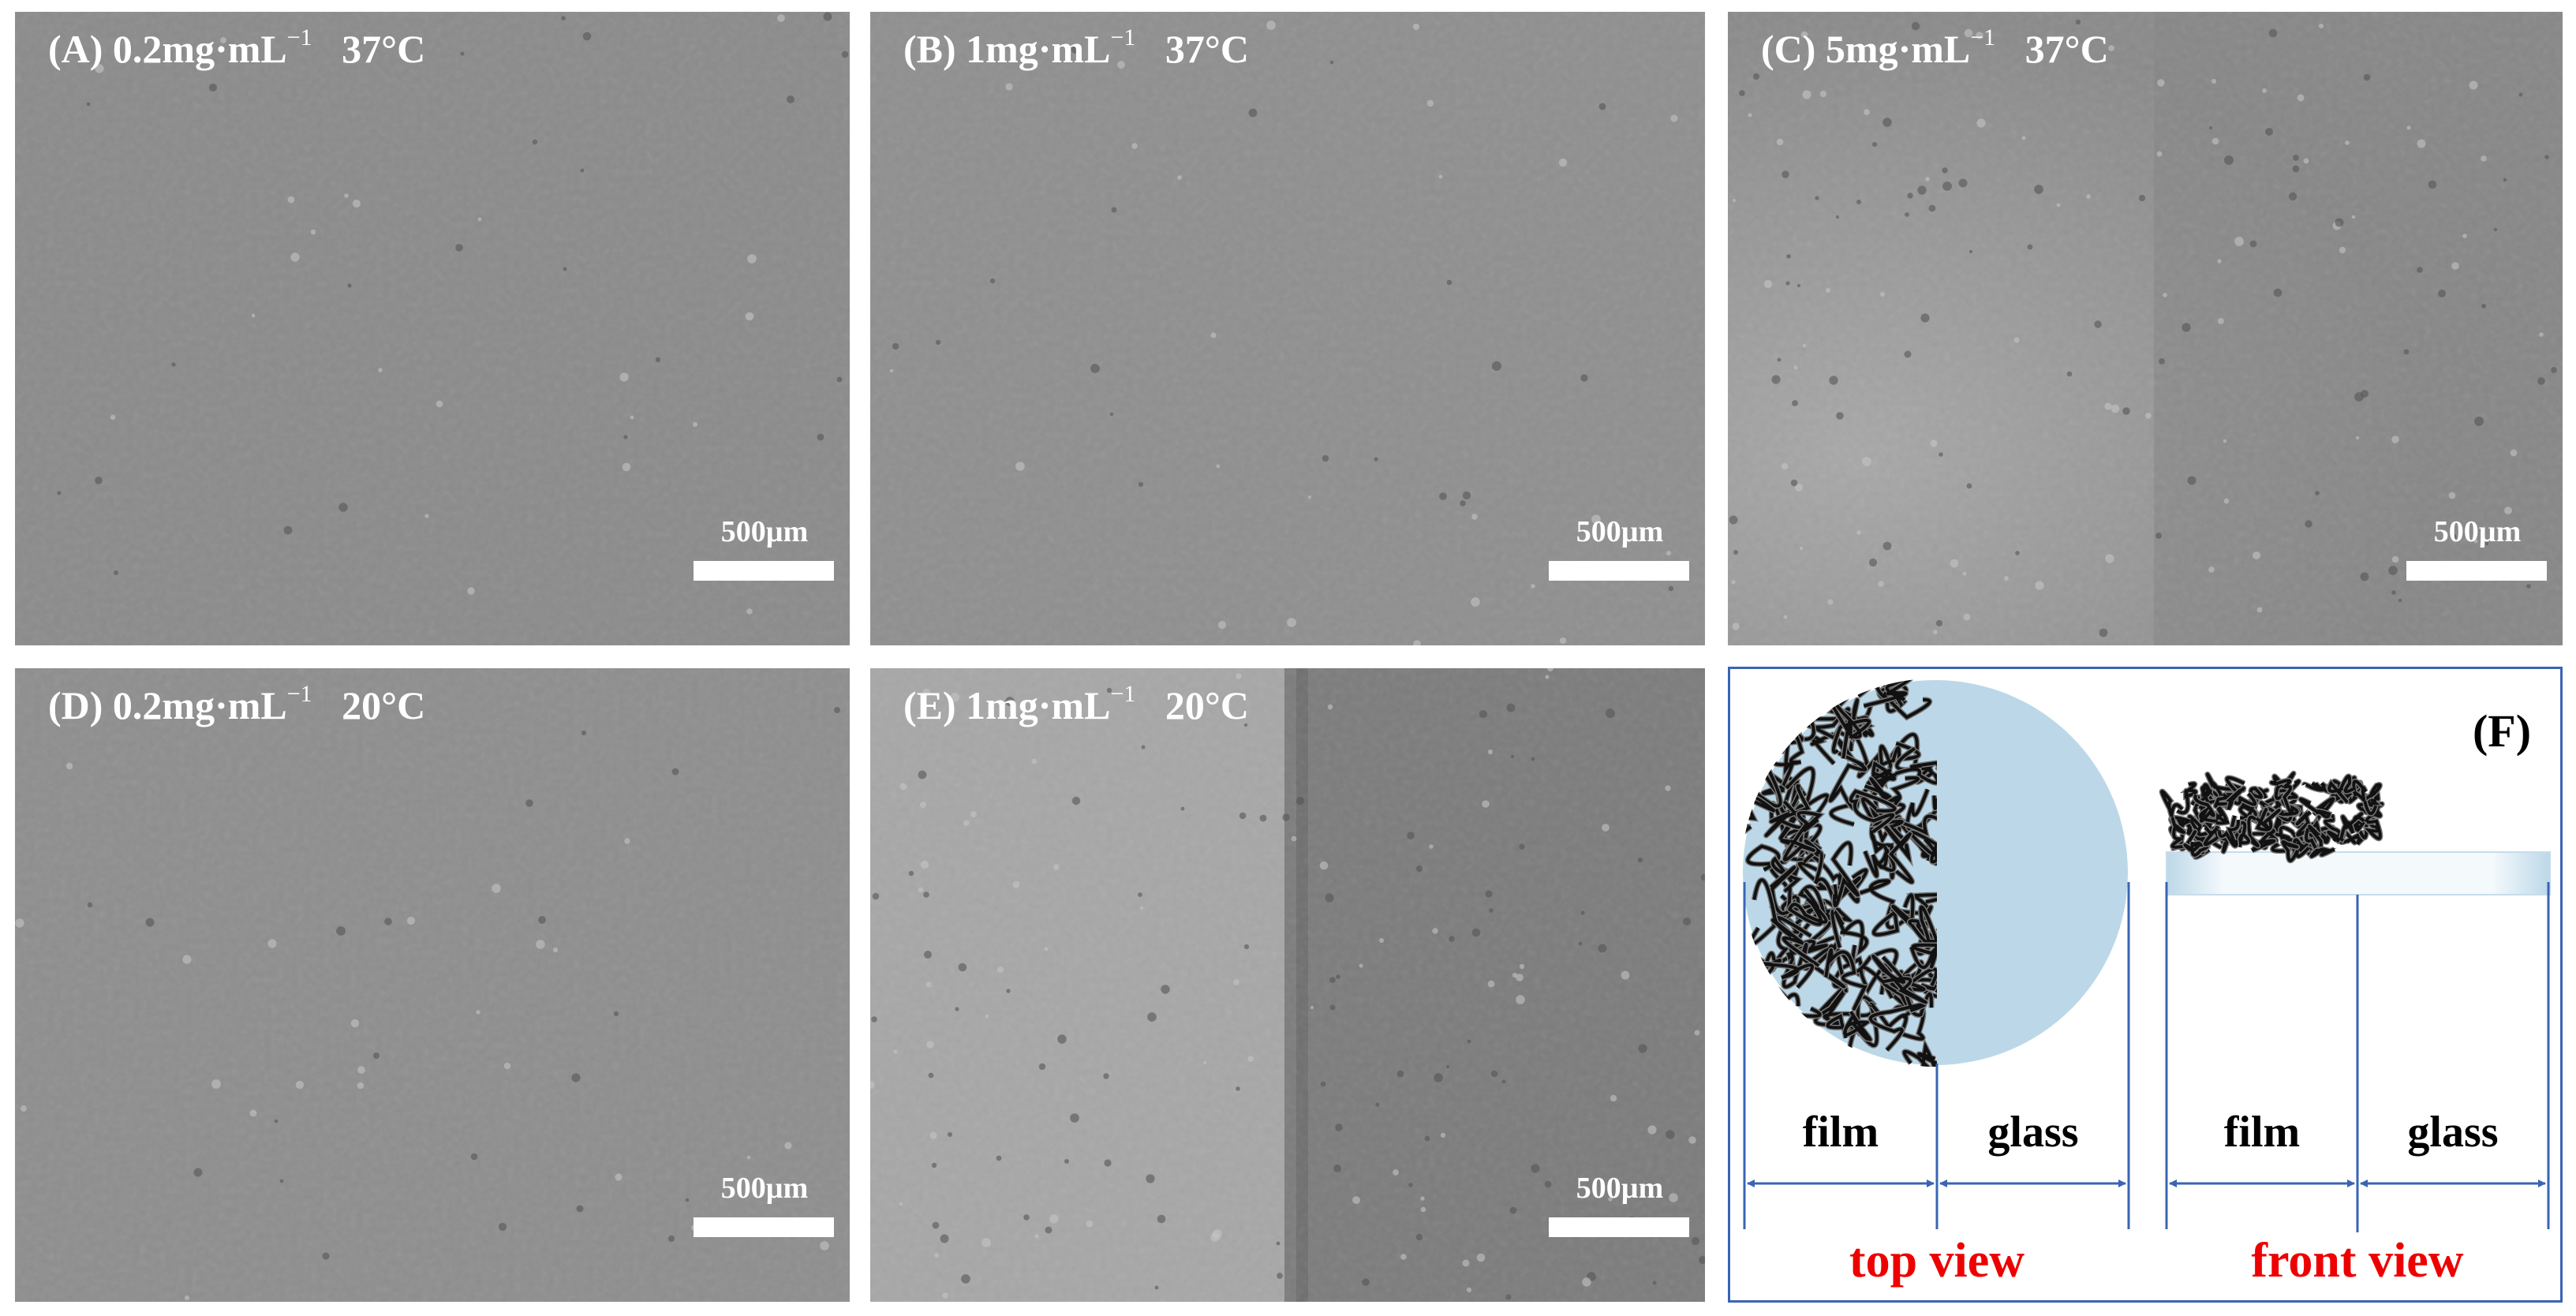  What do you see at coordinates (1620, 1188) in the screenshot?
I see `scale-bar-label: 500µm` at bounding box center [1620, 1188].